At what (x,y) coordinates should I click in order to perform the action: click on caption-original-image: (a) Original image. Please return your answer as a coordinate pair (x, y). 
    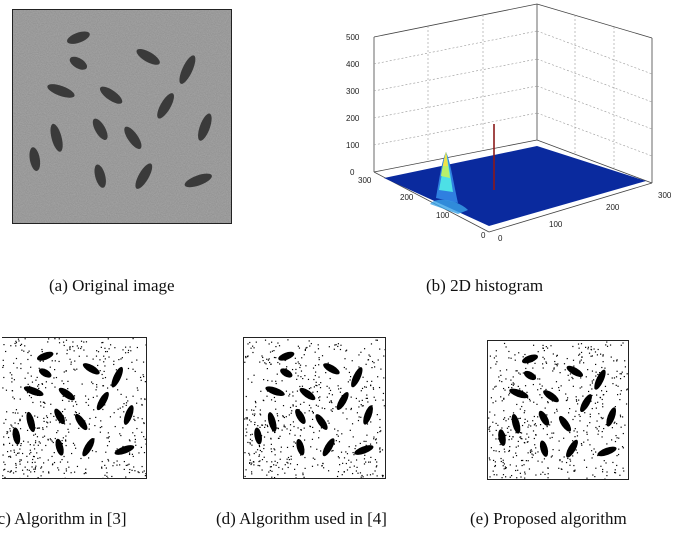
    Looking at the image, I should click on (112, 285).